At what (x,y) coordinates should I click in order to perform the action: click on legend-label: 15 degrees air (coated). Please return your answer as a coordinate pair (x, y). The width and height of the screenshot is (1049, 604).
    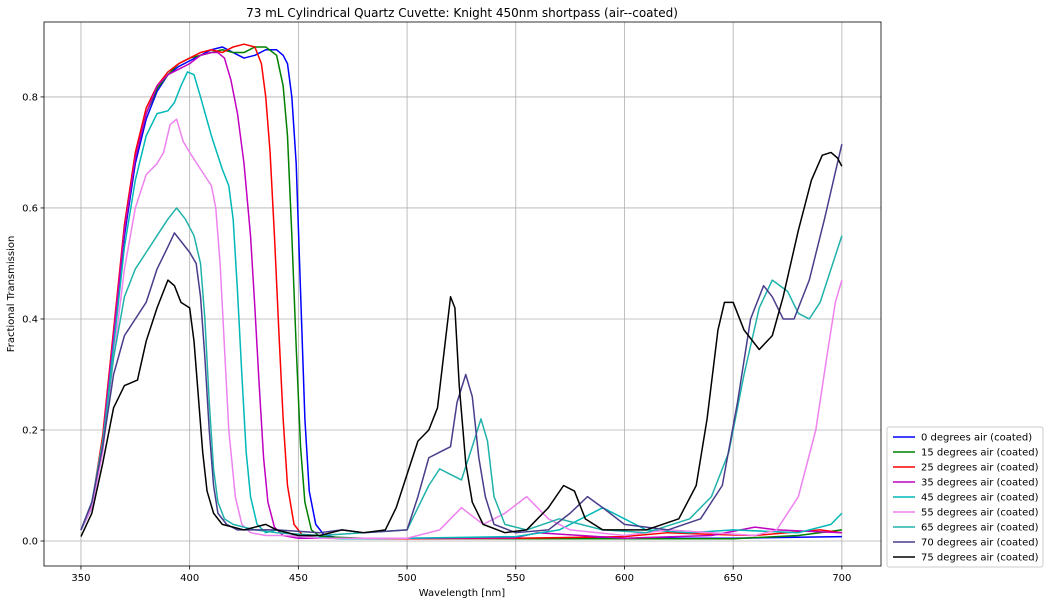
    Looking at the image, I should click on (980, 453).